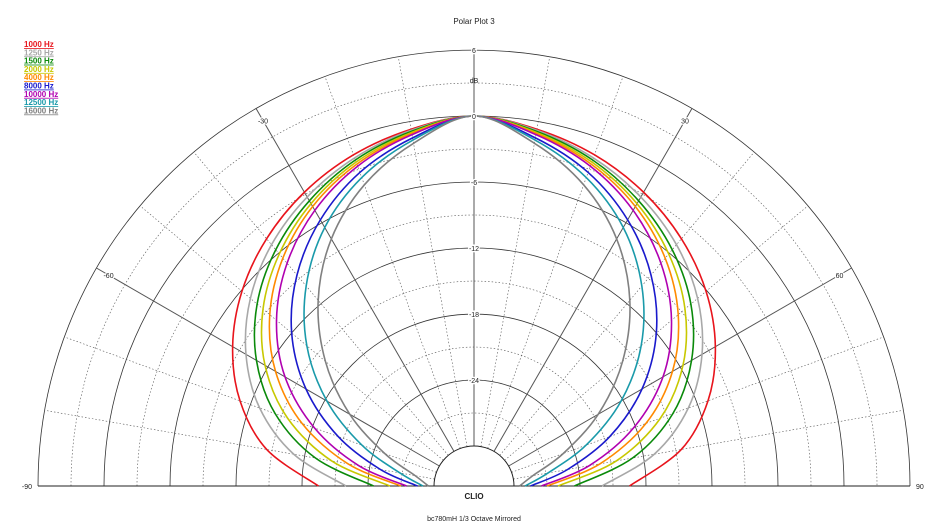 The height and width of the screenshot is (532, 938). Describe the element at coordinates (473, 496) in the screenshot. I see `brand-label: CLIO` at that location.